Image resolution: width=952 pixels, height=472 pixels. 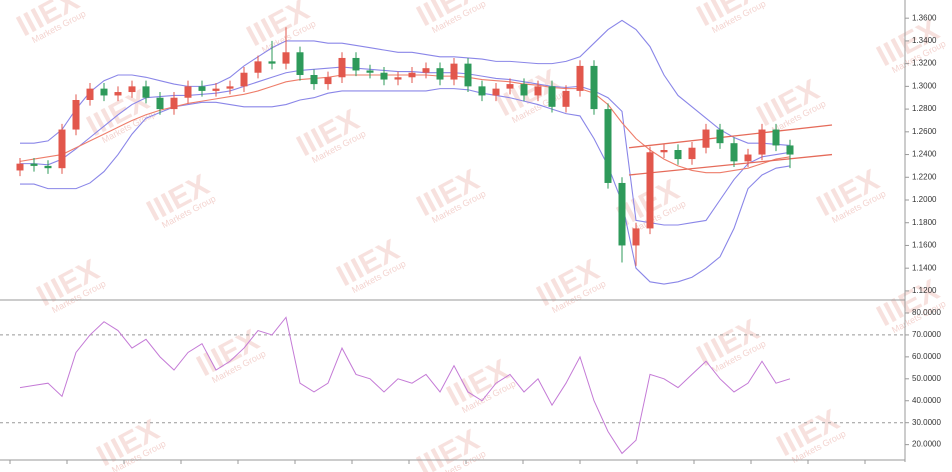 I want to click on y-tick-label: 30.0000, so click(x=926, y=422).